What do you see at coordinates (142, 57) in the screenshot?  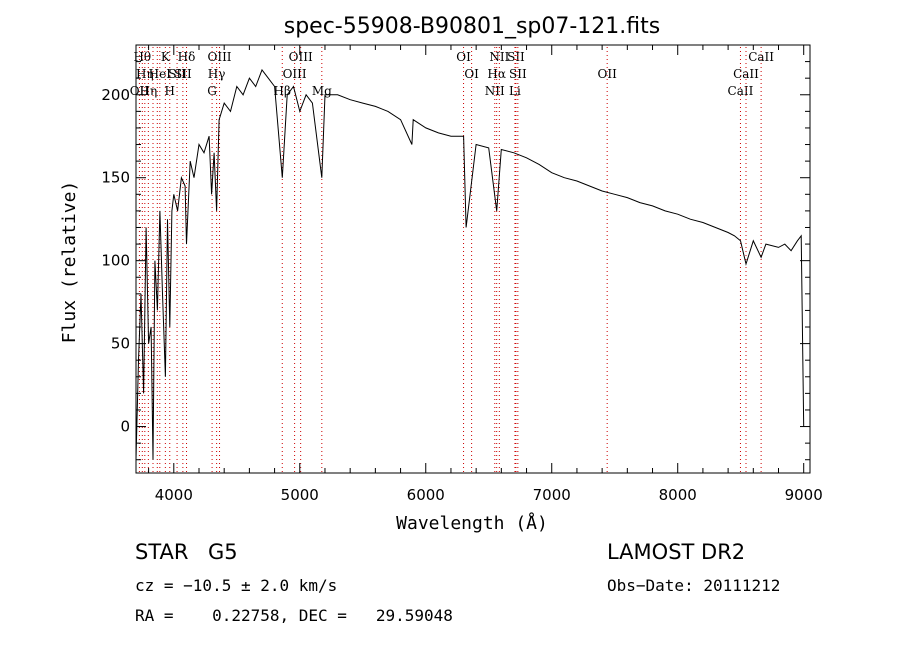 I see `line-label: Hθ` at bounding box center [142, 57].